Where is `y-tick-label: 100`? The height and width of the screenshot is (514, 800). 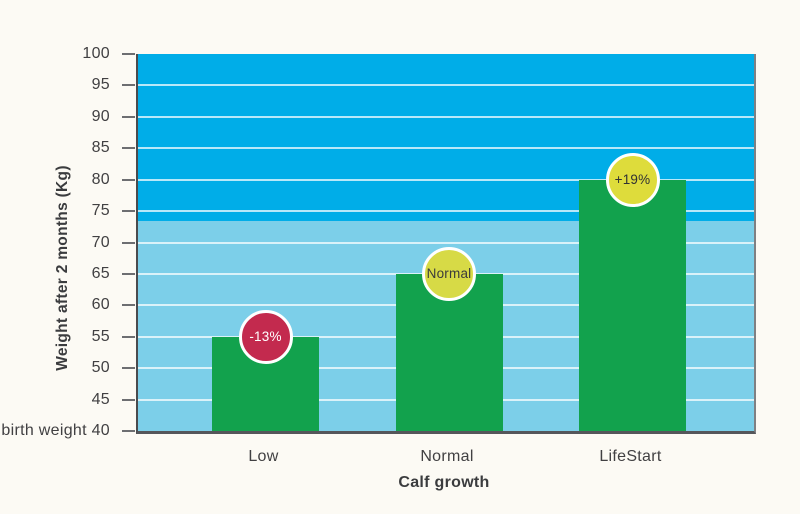
y-tick-label: 100 is located at coordinates (96, 53).